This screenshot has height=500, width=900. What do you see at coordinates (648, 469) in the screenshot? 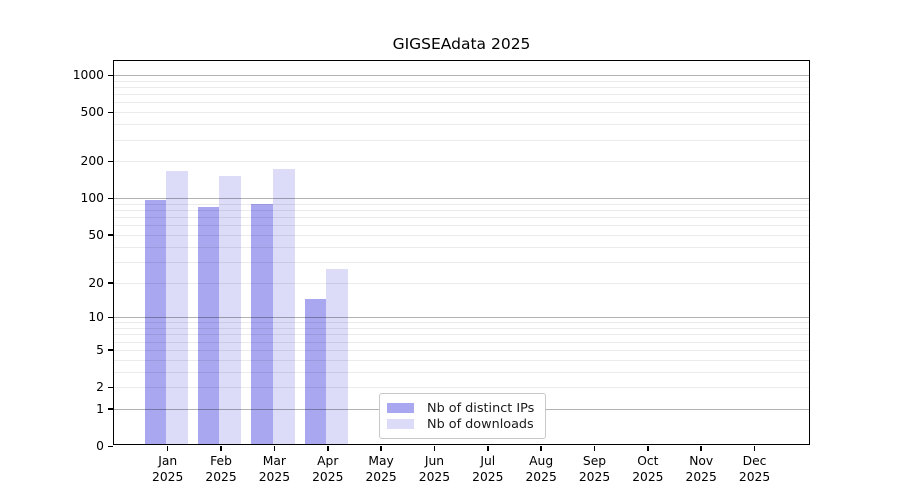
I see `x-tick-label-oct: Oct 2025` at bounding box center [648, 469].